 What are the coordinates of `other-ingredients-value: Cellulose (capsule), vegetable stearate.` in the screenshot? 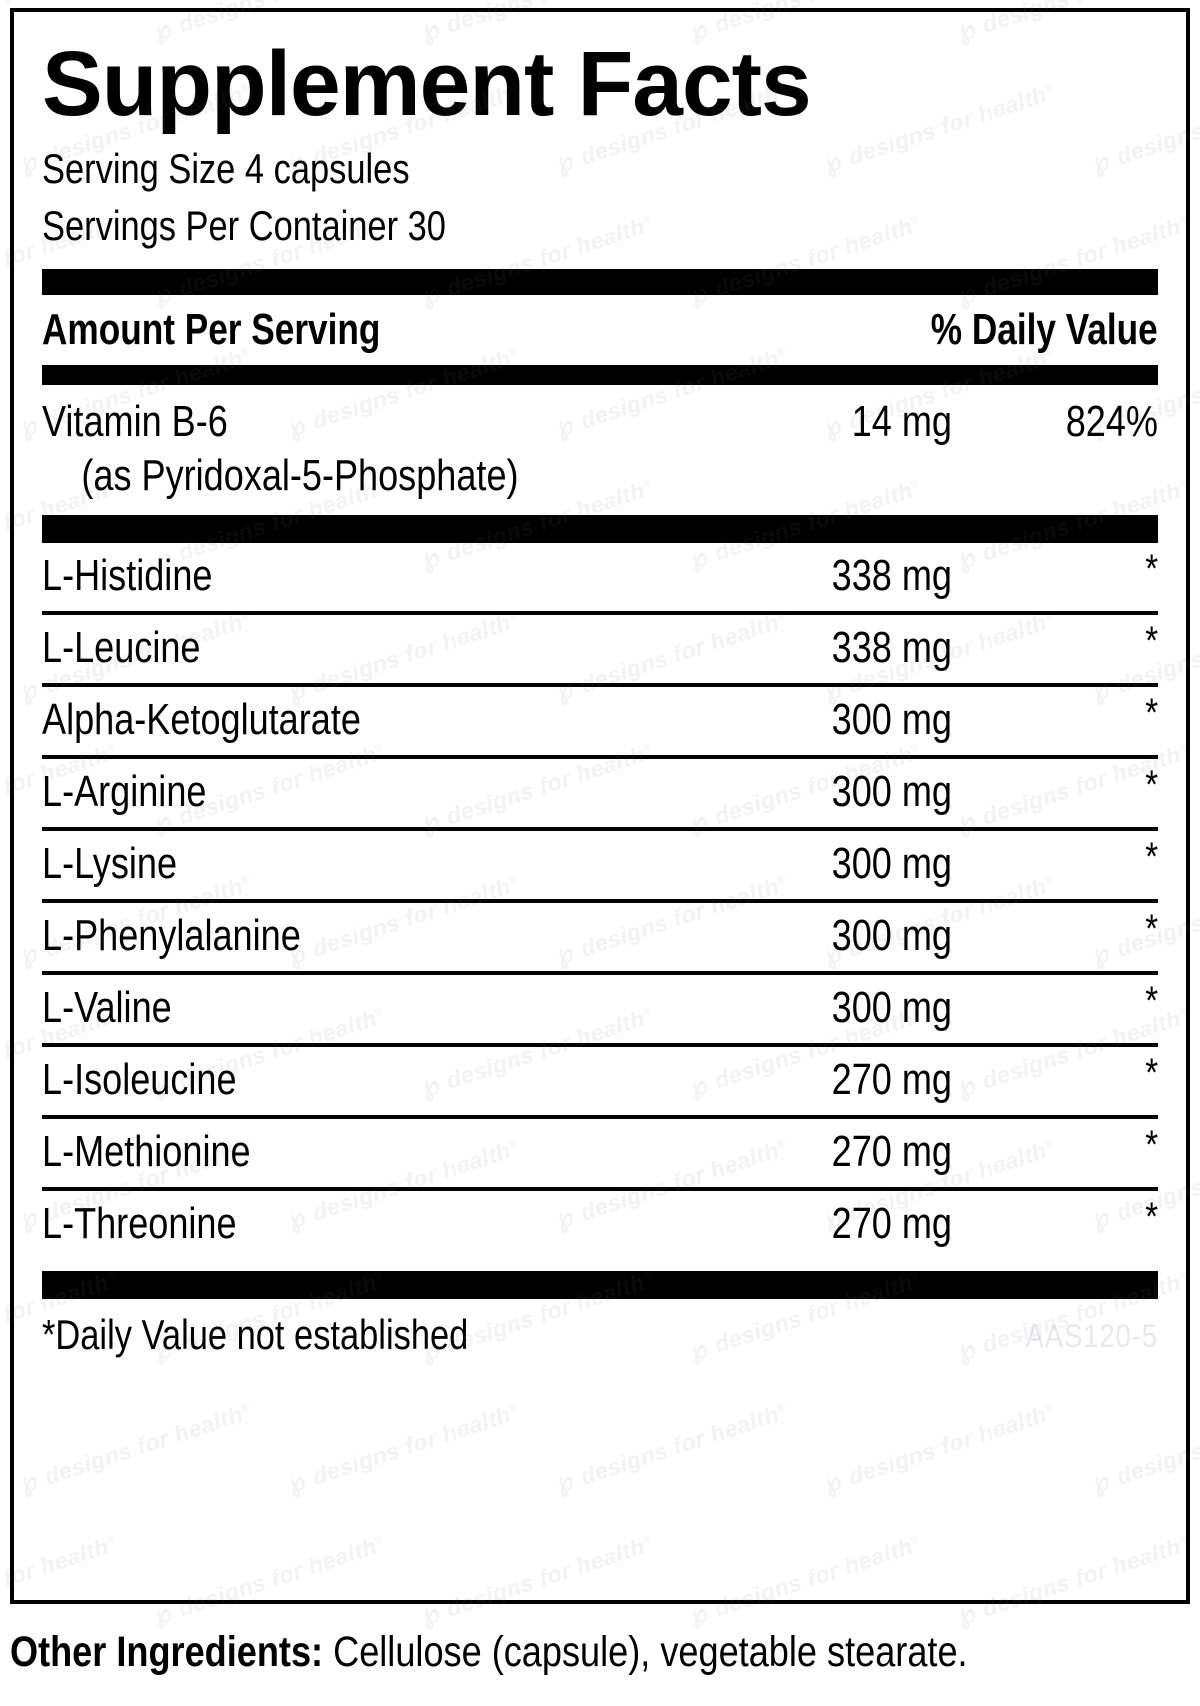 It's located at (650, 1652).